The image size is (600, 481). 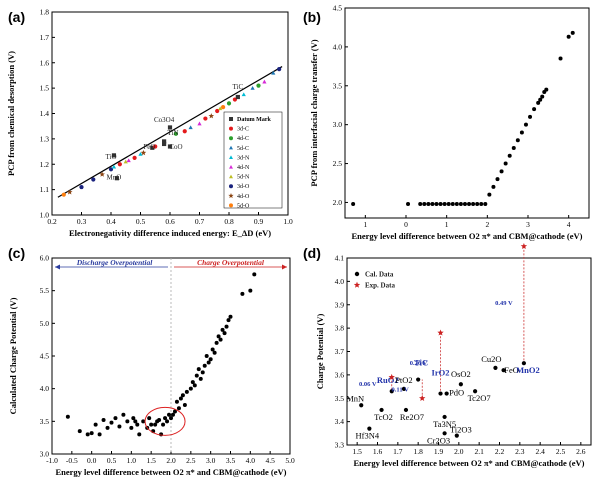 What do you see at coordinates (172, 133) in the screenshot?
I see `point-annotation: TiN` at bounding box center [172, 133].